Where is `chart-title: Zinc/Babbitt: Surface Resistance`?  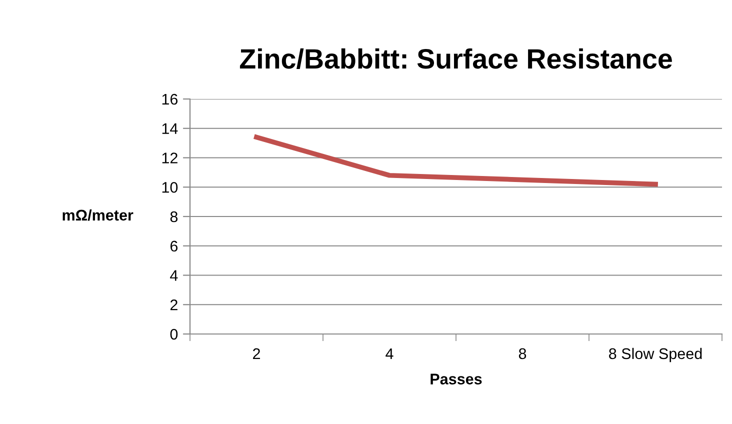
chart-title: Zinc/Babbitt: Surface Resistance is located at coordinates (456, 58).